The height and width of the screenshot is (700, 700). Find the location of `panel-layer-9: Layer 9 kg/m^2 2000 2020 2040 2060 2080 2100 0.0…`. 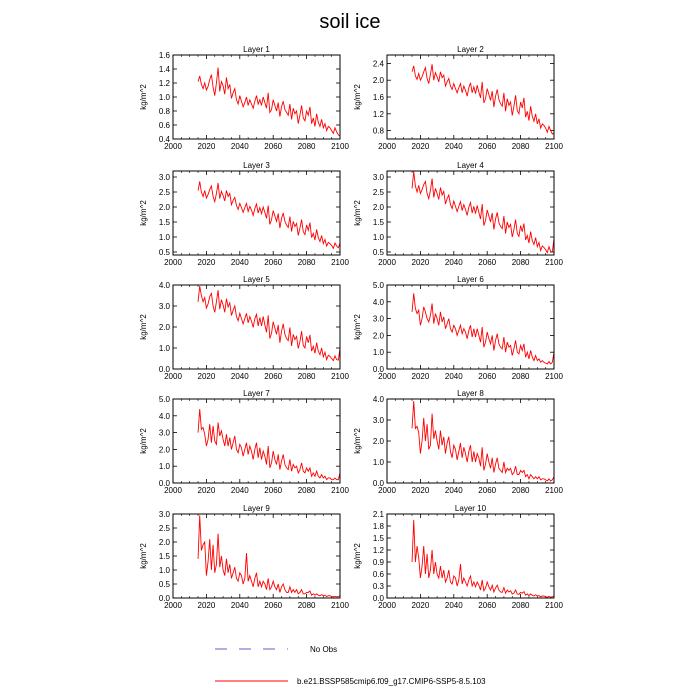

panel-layer-9: Layer 9 kg/m^2 2000 2020 2040 2060 2080 2100 0.0… is located at coordinates (244, 557).